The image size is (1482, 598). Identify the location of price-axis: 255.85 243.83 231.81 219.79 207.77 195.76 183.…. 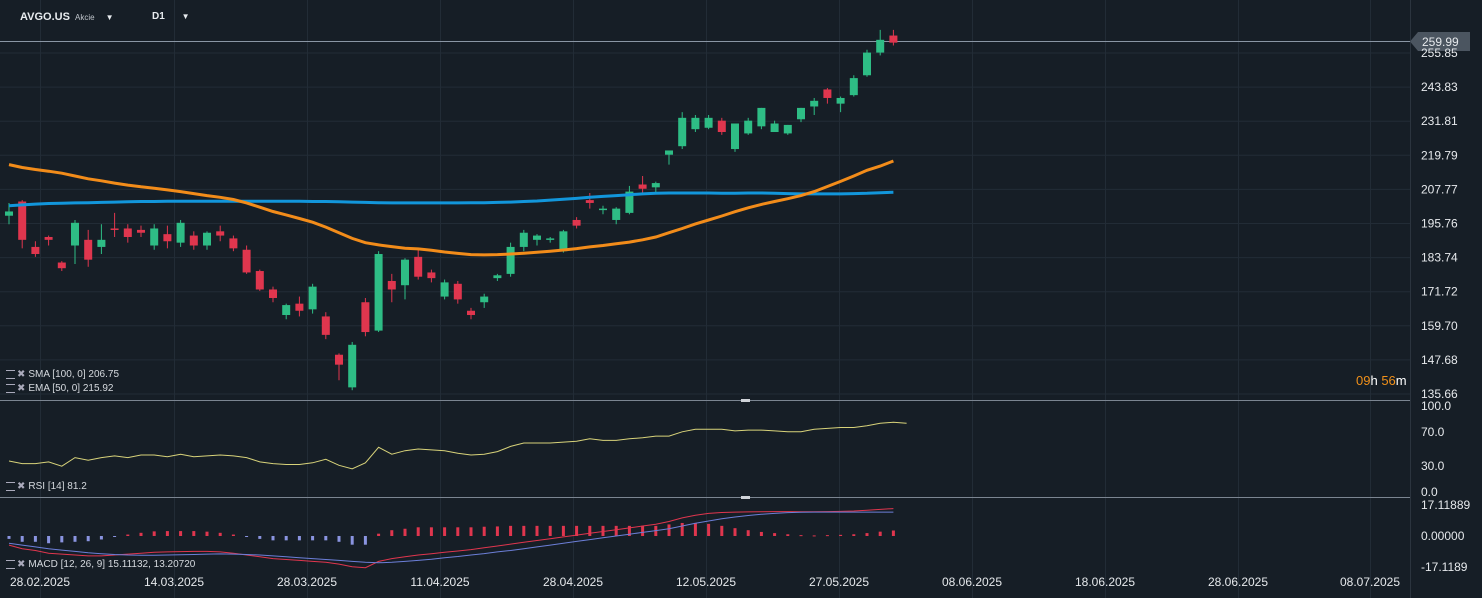
(1439, 223).